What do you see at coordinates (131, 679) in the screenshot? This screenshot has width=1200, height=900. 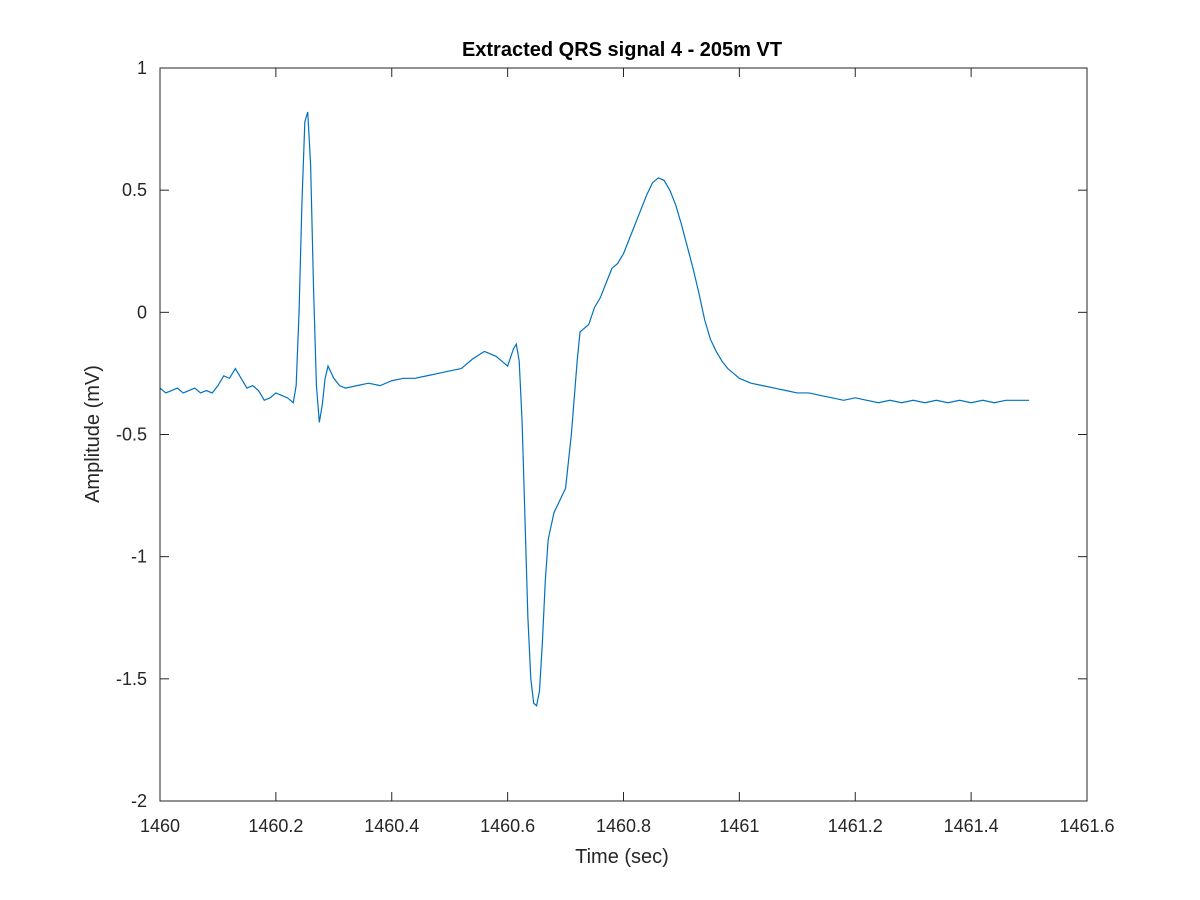 I see `y-tick-label: -1.5` at bounding box center [131, 679].